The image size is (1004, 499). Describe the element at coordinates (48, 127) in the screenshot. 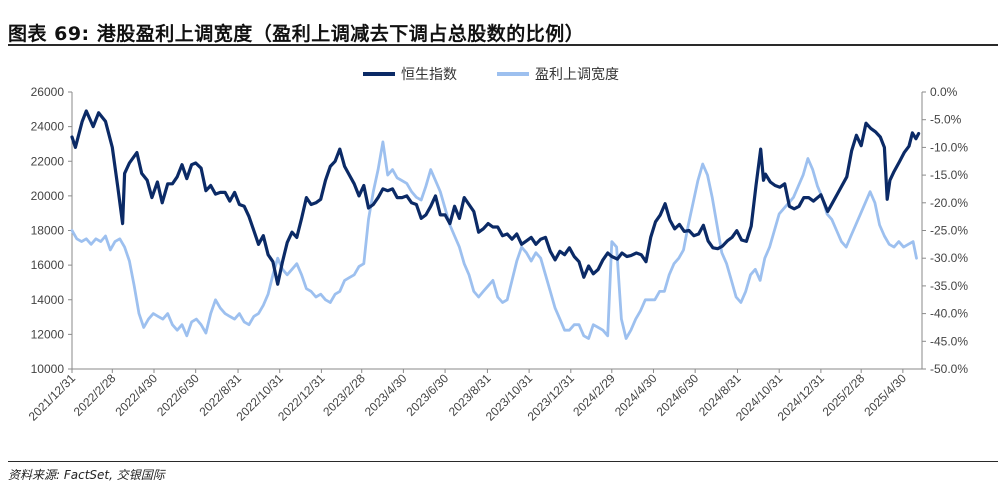

I see `y-left-tick-label: 24000` at that location.